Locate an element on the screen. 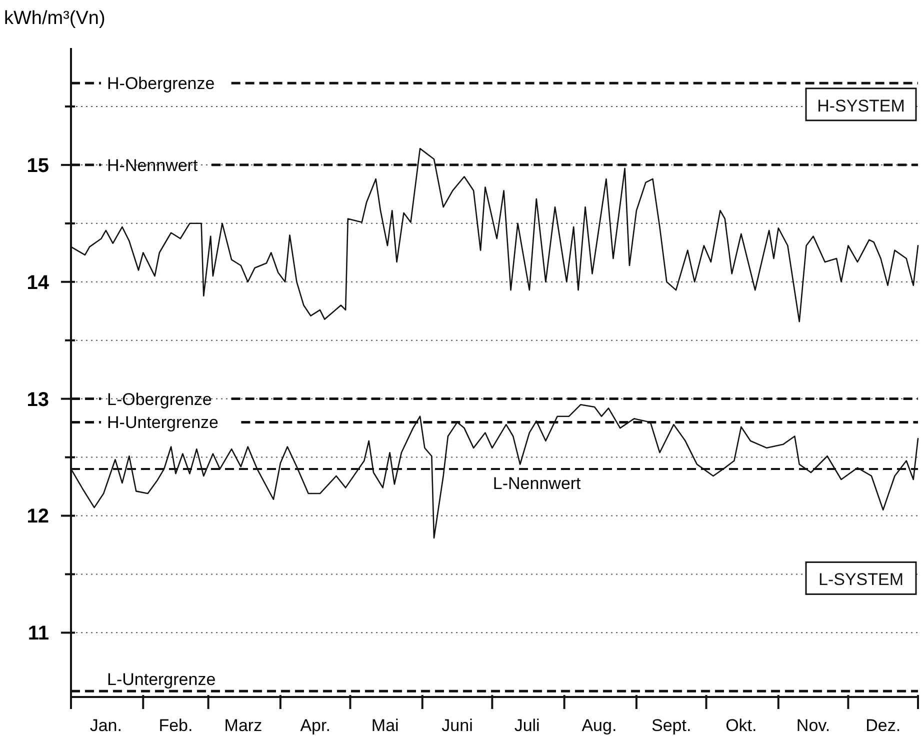  ref-line-label: L-Untergrenze is located at coordinates (161, 680).